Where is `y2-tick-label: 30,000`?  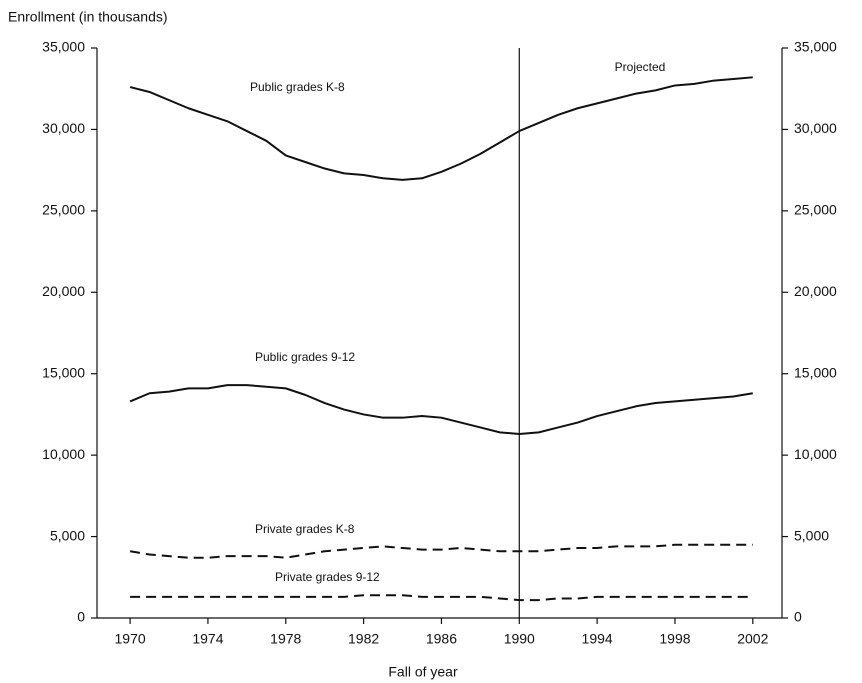
y2-tick-label: 30,000 is located at coordinates (815, 128).